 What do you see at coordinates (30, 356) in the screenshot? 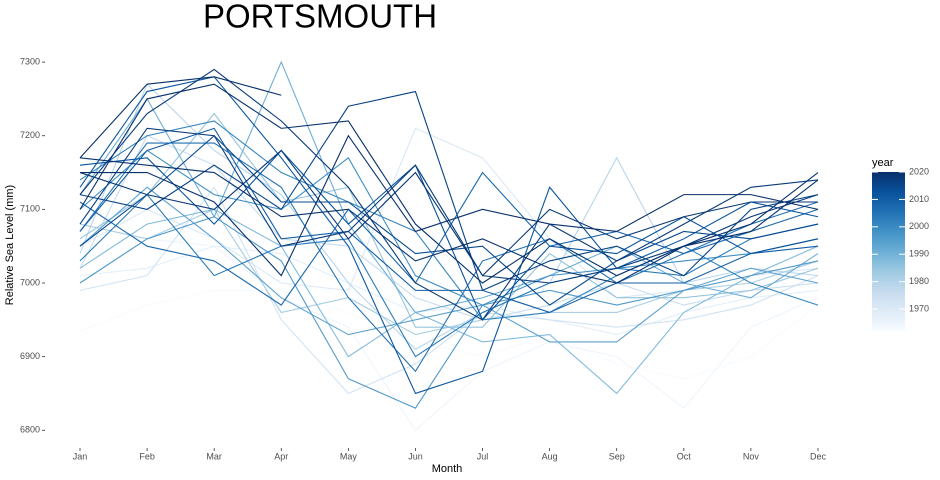
I see `y-tick-label: 6900` at bounding box center [30, 356].